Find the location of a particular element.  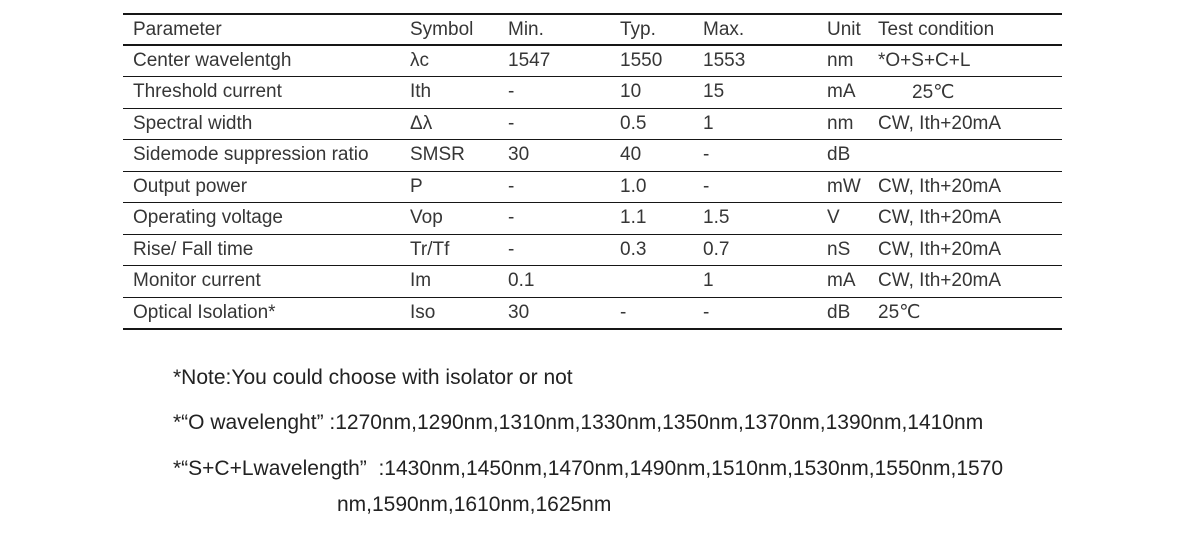

cell-typ: 0.5 is located at coordinates (633, 123).